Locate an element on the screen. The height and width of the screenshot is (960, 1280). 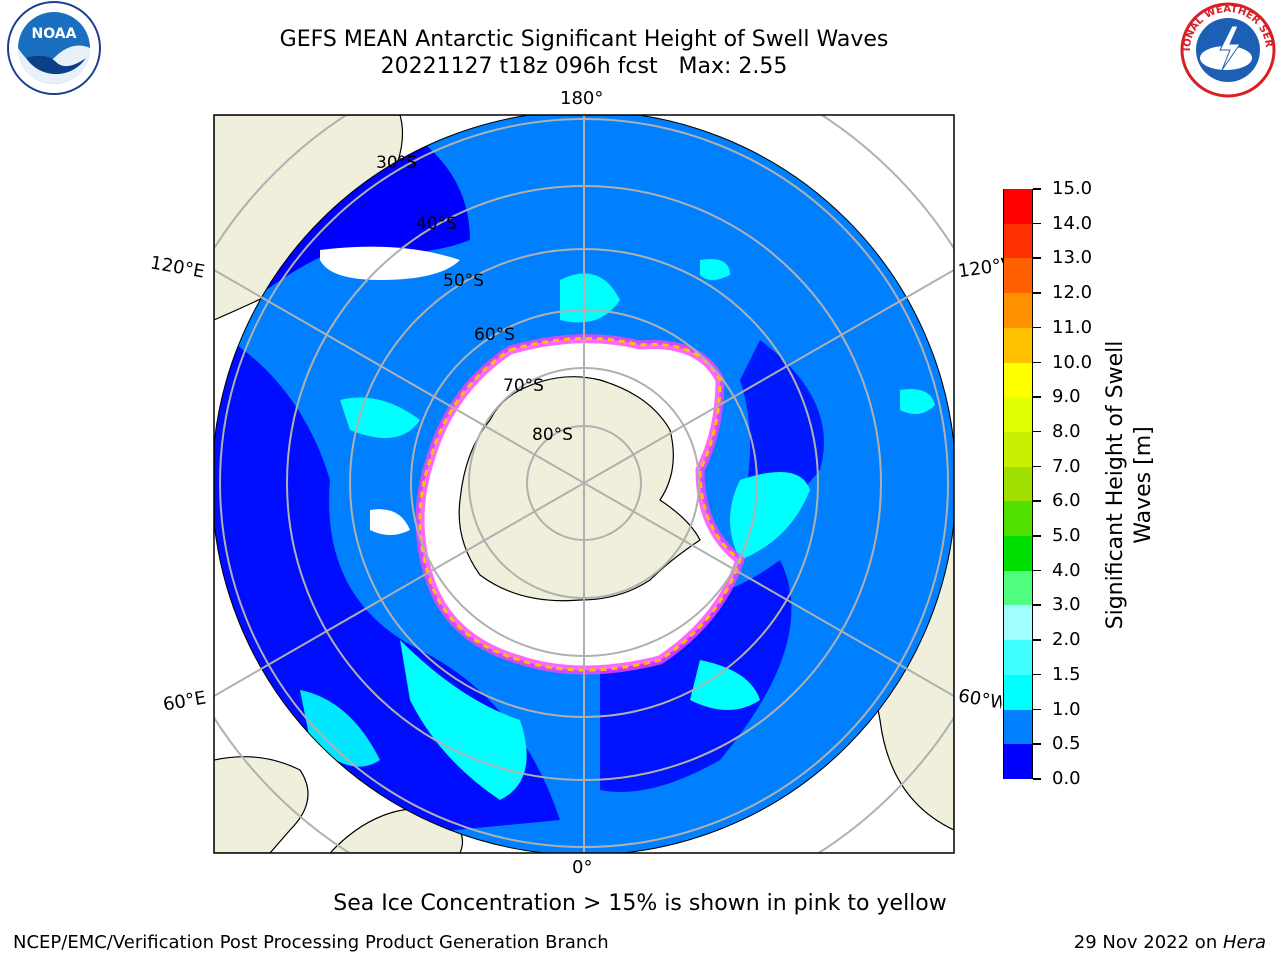
colorbar is located at coordinates (1018, 483).